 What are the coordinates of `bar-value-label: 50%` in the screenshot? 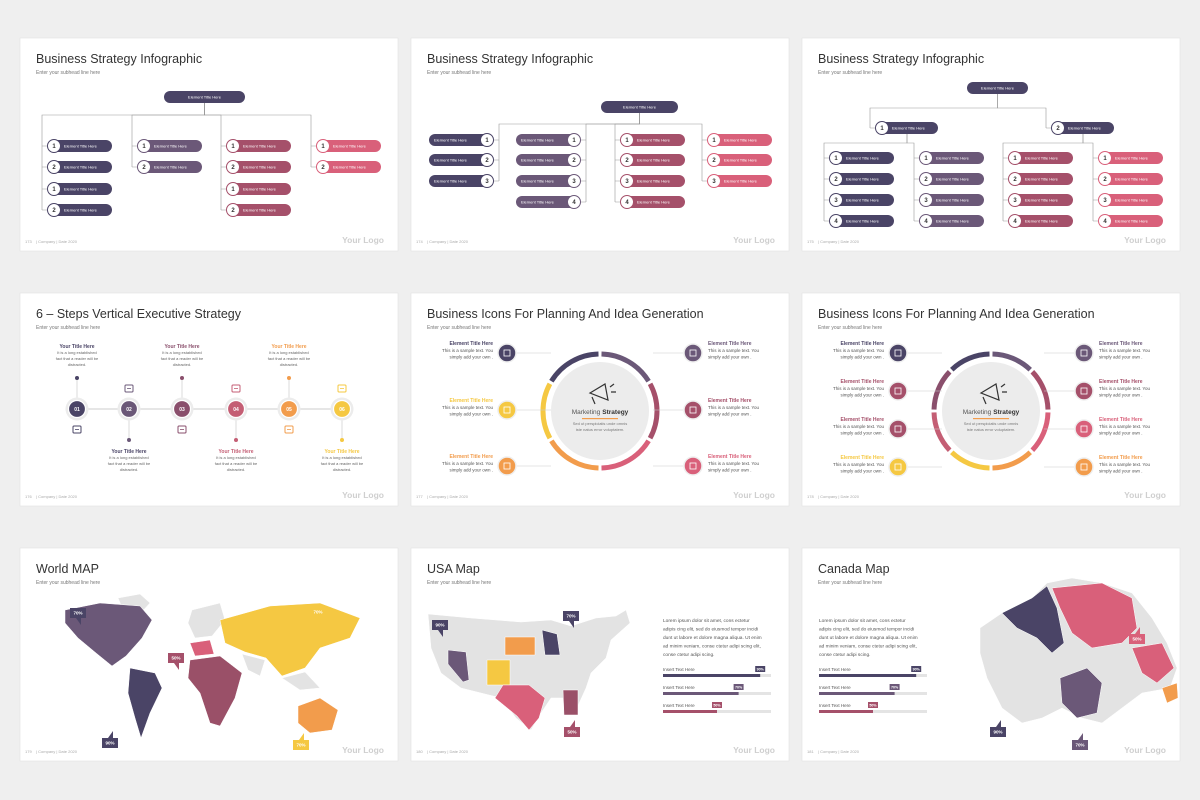 It's located at (717, 705).